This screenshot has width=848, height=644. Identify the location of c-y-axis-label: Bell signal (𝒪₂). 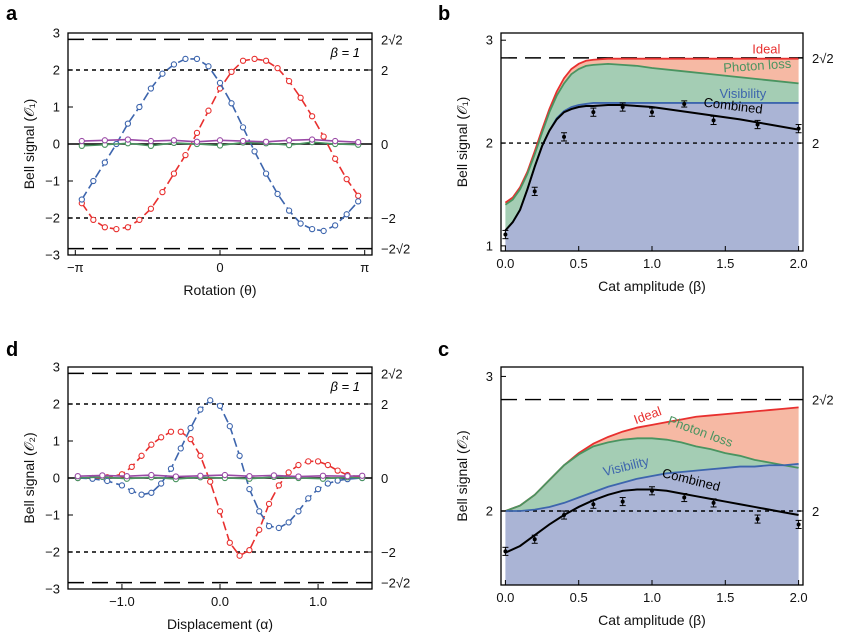
(462, 475).